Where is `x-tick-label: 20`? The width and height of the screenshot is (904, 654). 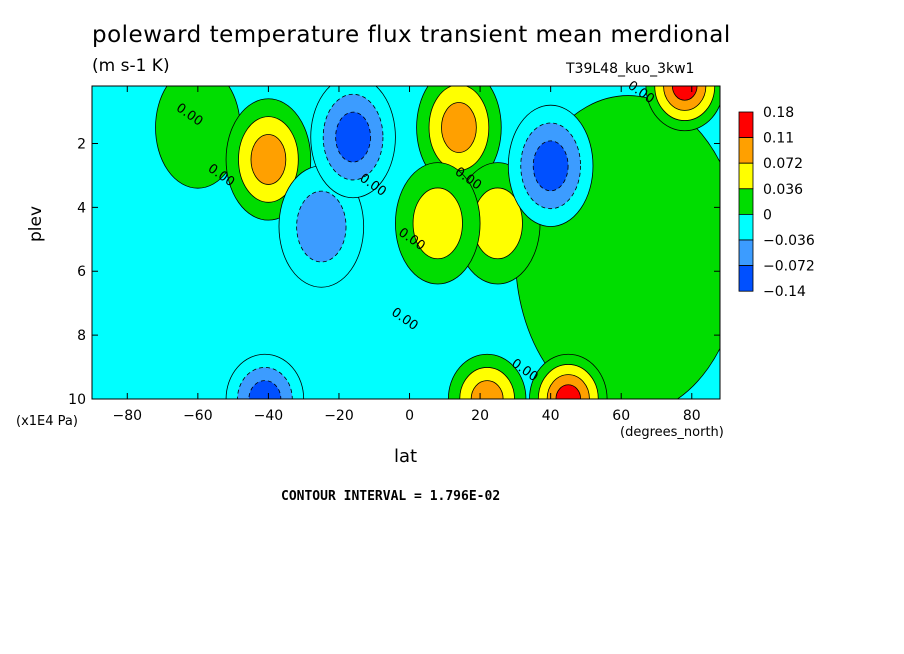
x-tick-label: 20 is located at coordinates (480, 416).